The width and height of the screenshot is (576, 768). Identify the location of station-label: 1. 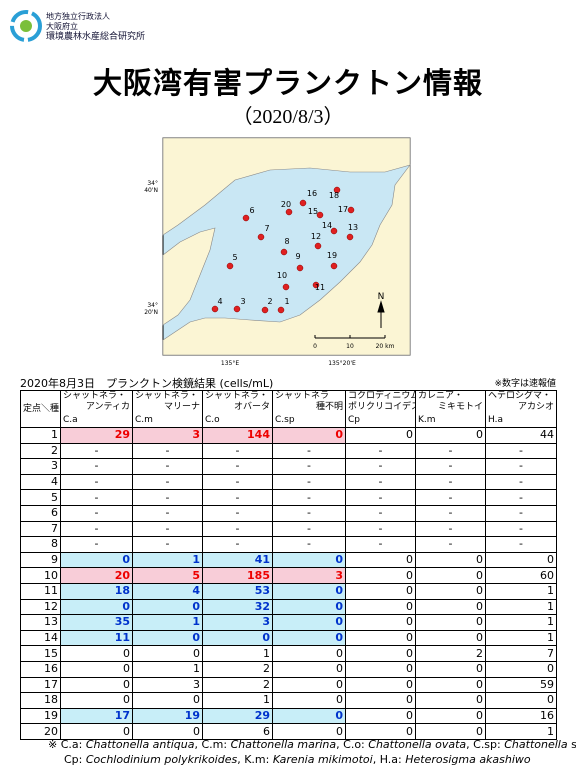
(286, 301).